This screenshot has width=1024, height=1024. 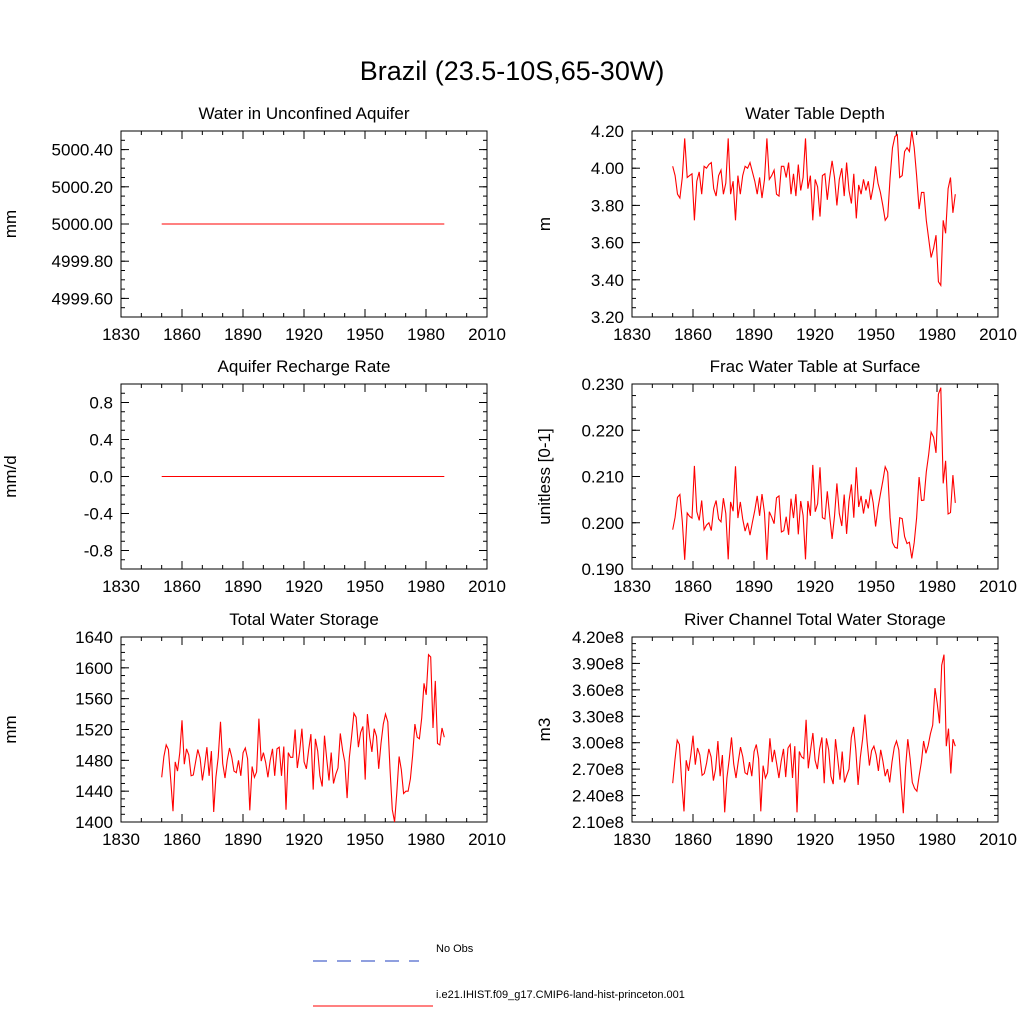 I want to click on panel-5-xtick-label: 1890, so click(x=243, y=839).